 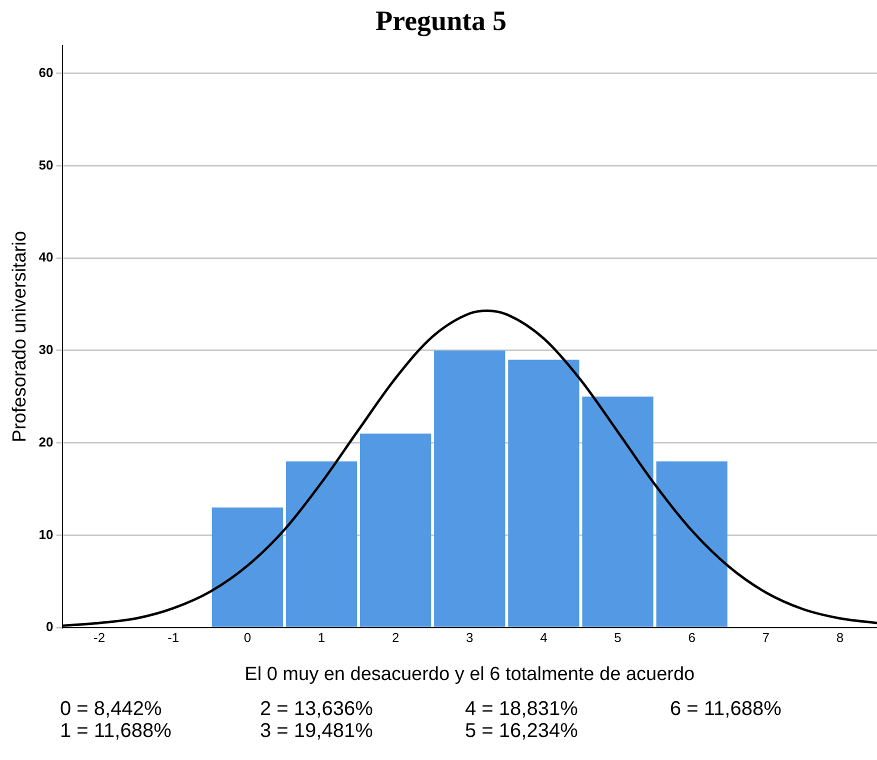 I want to click on x-axis-title: El 0 muy en desacuerdo y el 6 totalmente de acuerdo, so click(x=469, y=674).